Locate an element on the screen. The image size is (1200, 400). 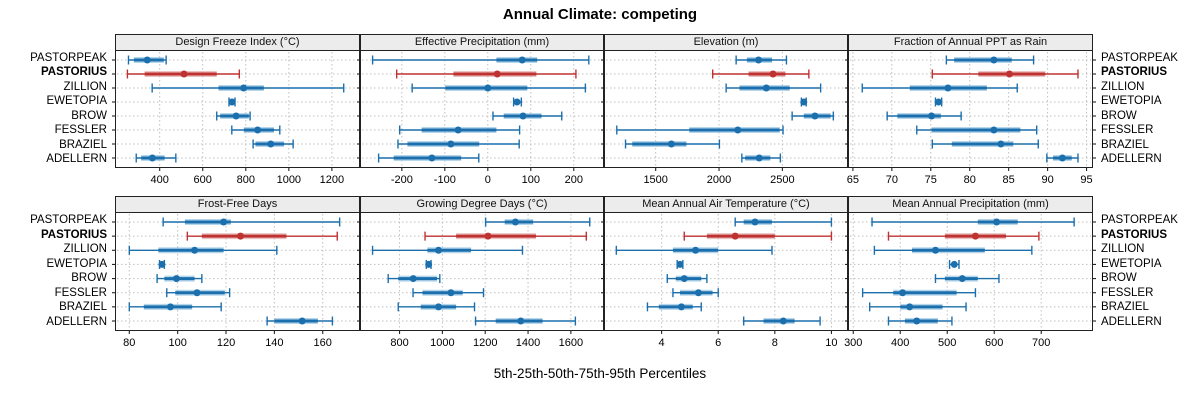
svg-text: 160 is located at coordinates (323, 343).